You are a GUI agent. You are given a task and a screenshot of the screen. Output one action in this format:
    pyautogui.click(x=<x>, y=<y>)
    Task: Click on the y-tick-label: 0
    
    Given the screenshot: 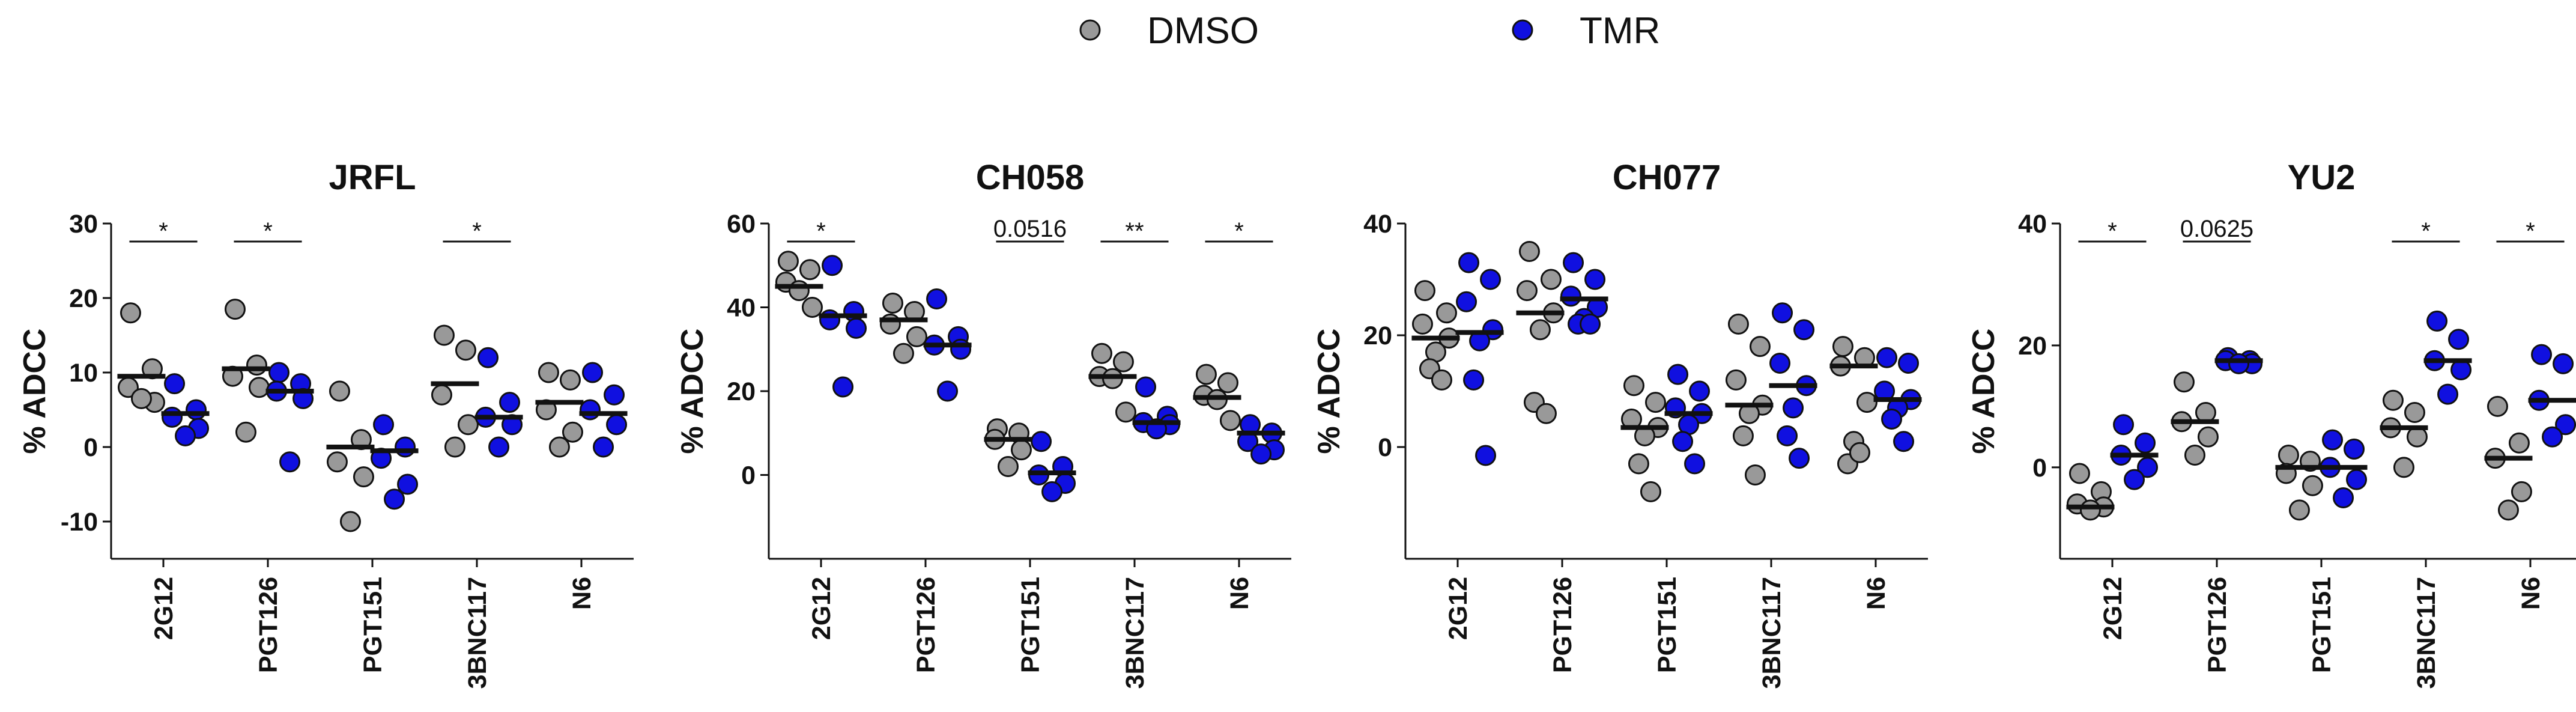 What is the action you would take?
    pyautogui.click(x=748, y=475)
    